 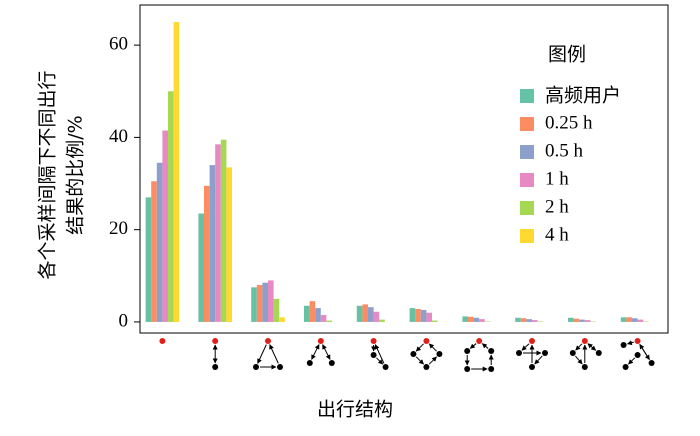 What do you see at coordinates (76, 174) in the screenshot?
I see `y-axis-label-line: 结果的比例/%` at bounding box center [76, 174].